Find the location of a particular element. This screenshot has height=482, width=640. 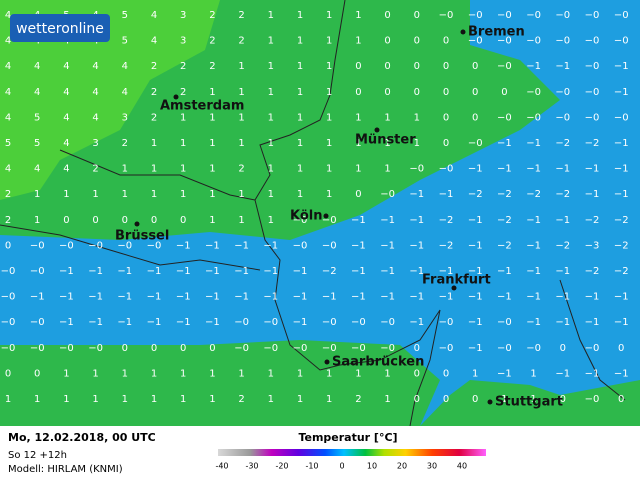

logo: wetteronline is located at coordinates (60, 29).